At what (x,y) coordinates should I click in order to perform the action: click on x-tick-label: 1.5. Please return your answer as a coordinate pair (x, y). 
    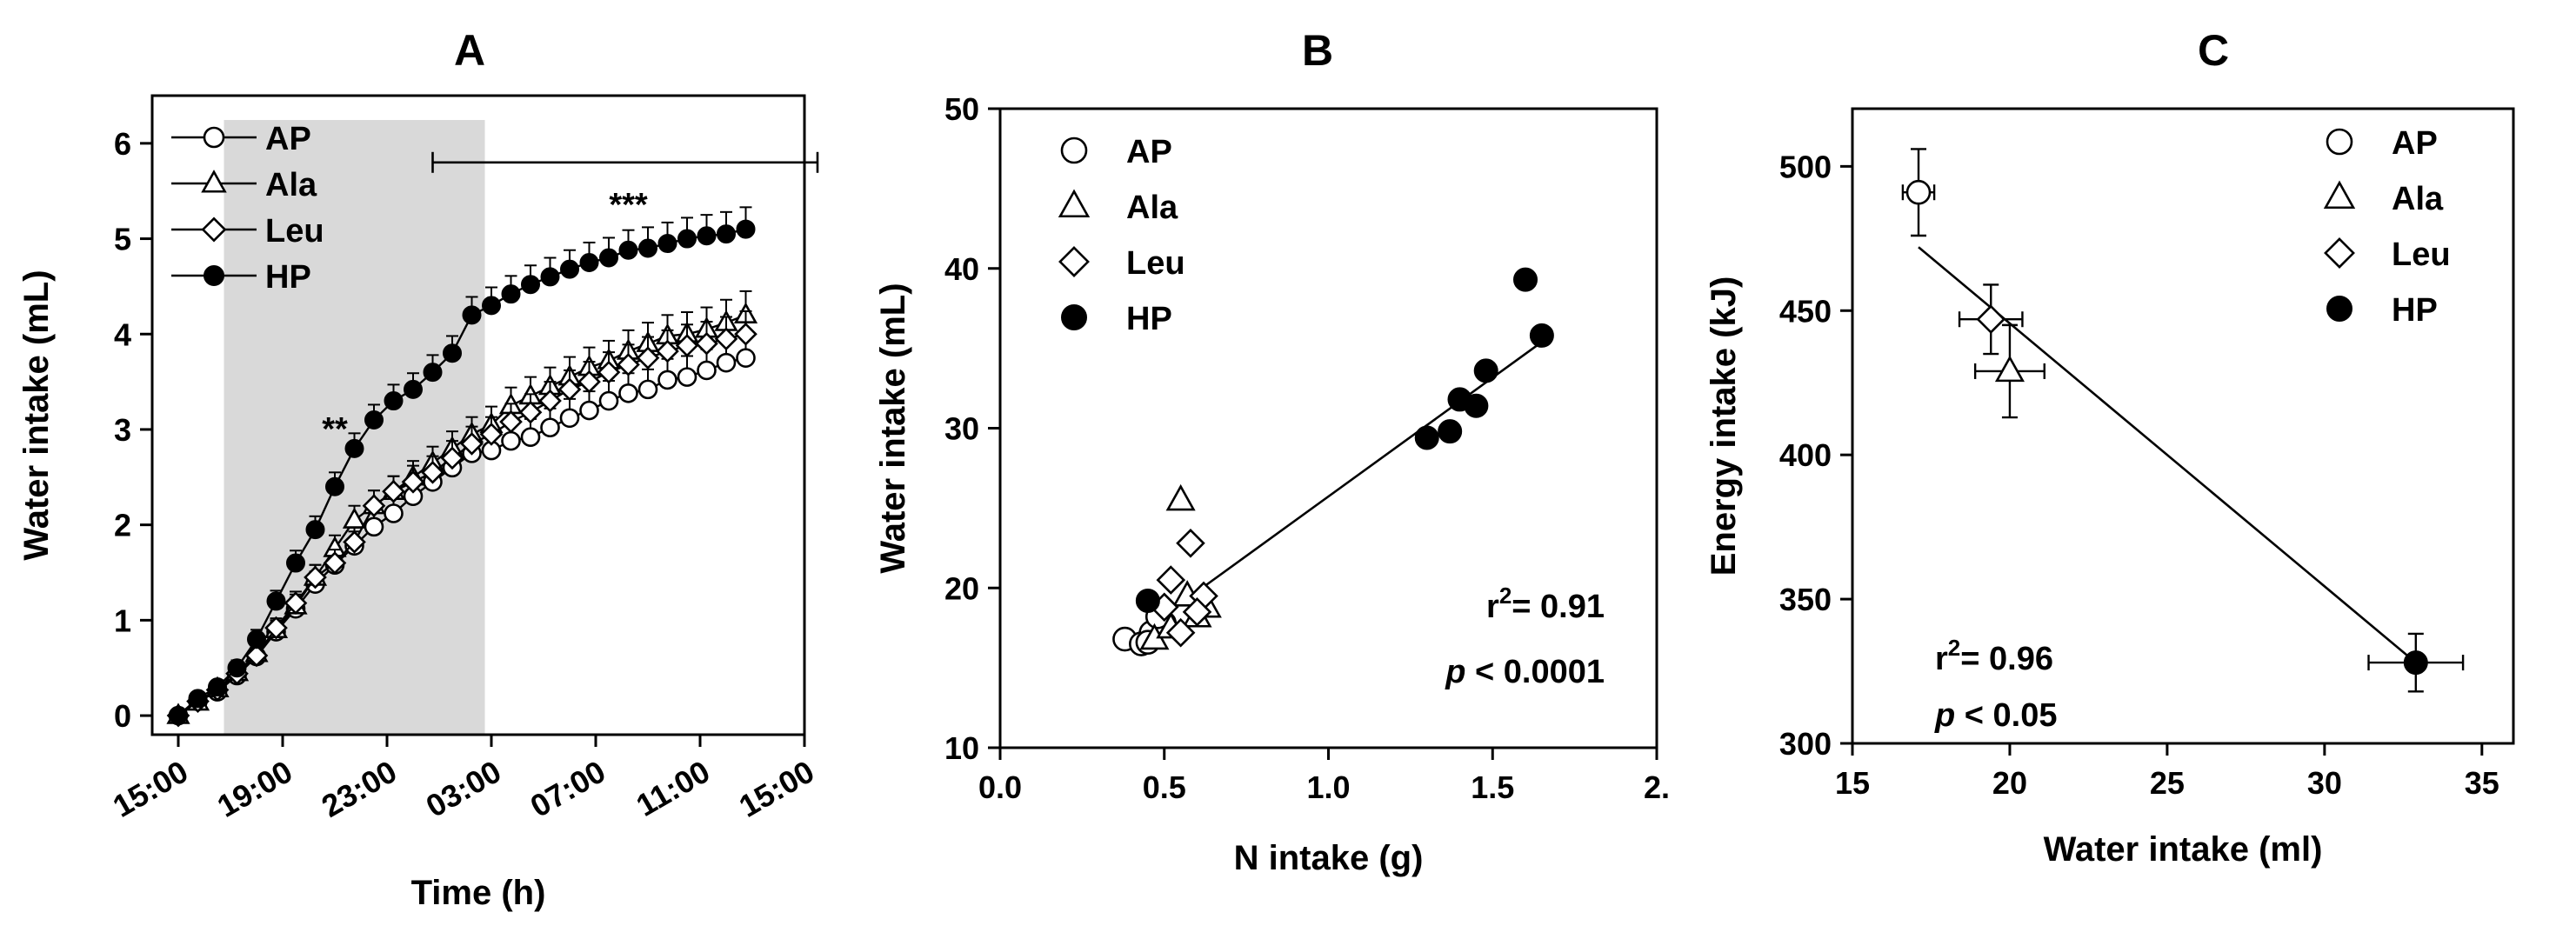
    Looking at the image, I should click on (1492, 787).